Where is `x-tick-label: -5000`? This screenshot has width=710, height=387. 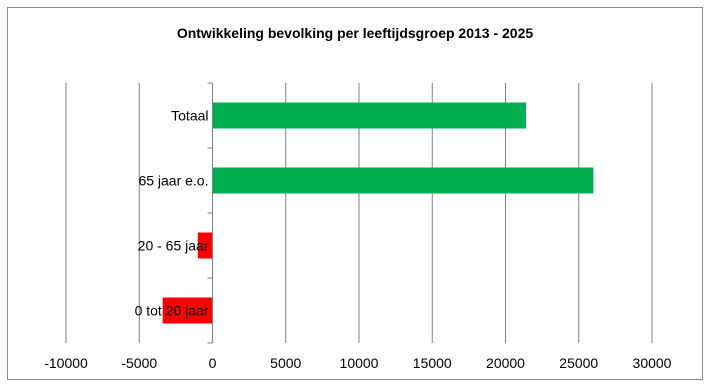 x-tick-label: -5000 is located at coordinates (139, 363).